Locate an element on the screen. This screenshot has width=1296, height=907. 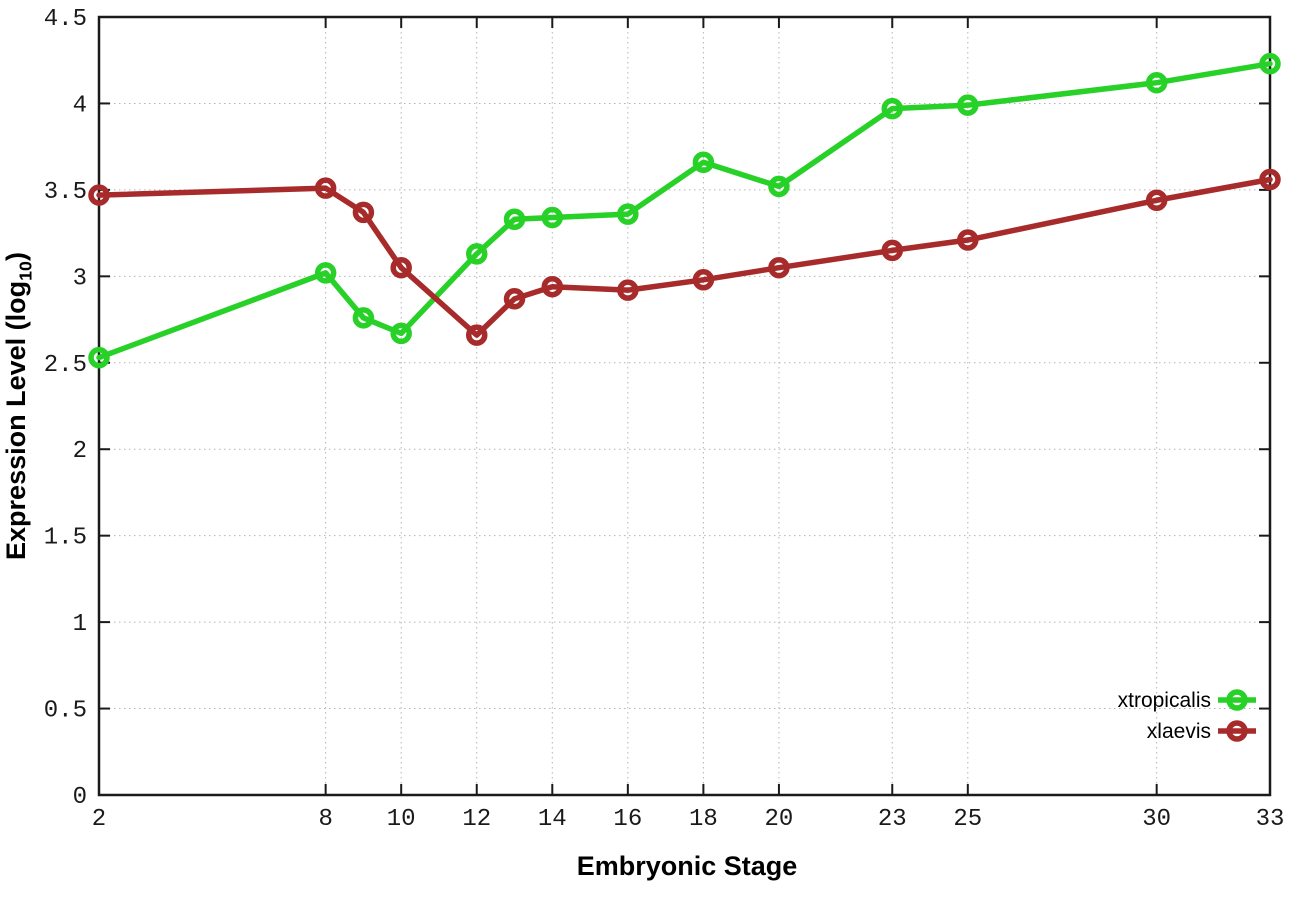
x-tick-label-12: 12 is located at coordinates (476, 819).